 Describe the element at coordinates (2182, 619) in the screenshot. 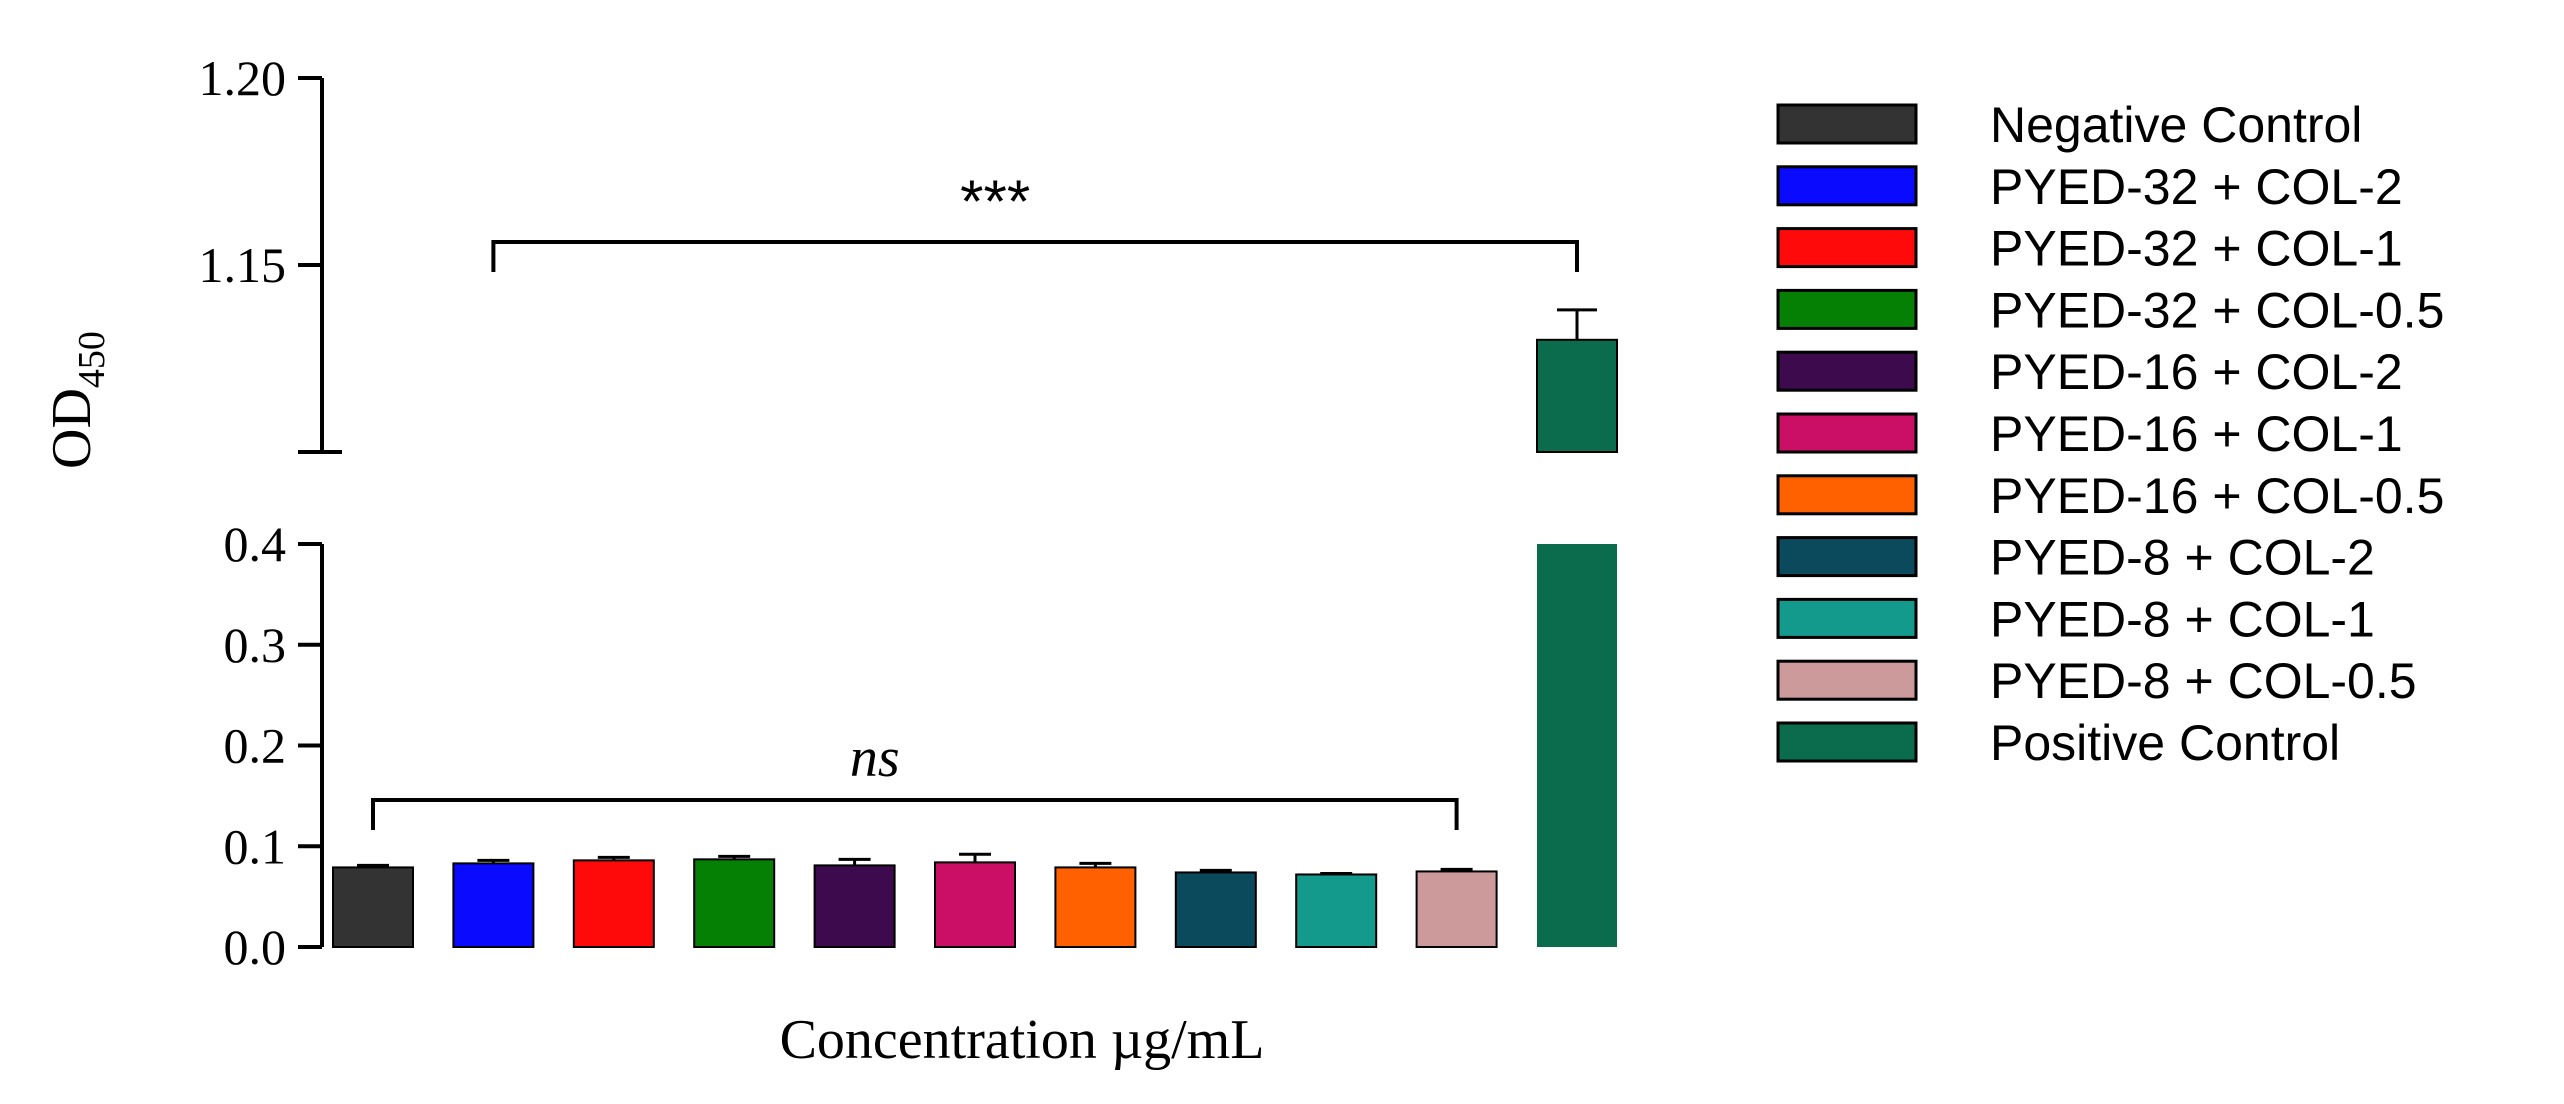

I see `legend-label: PYED-8 + COL-1` at that location.